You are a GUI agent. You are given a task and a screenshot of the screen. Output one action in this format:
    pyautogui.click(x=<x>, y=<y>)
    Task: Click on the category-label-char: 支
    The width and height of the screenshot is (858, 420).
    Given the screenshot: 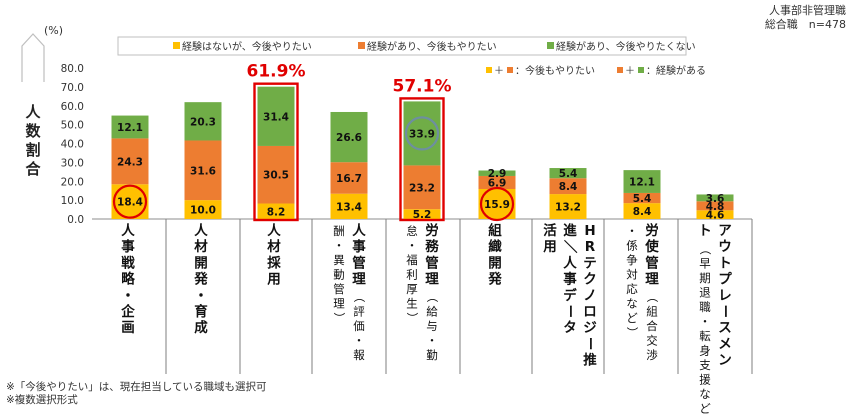 What is the action you would take?
    pyautogui.click(x=705, y=365)
    